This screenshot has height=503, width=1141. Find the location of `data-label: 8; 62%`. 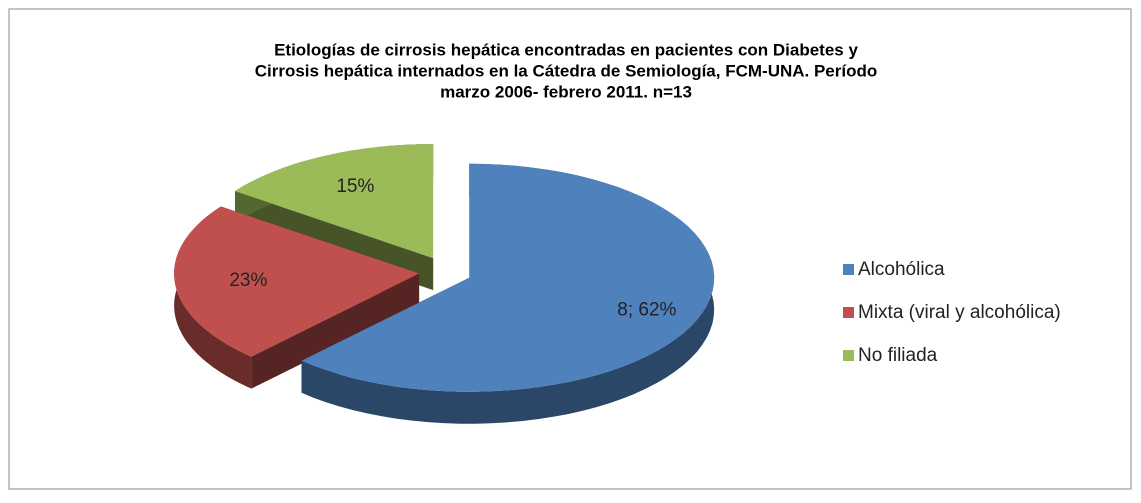

data-label: 8; 62% is located at coordinates (646, 309).